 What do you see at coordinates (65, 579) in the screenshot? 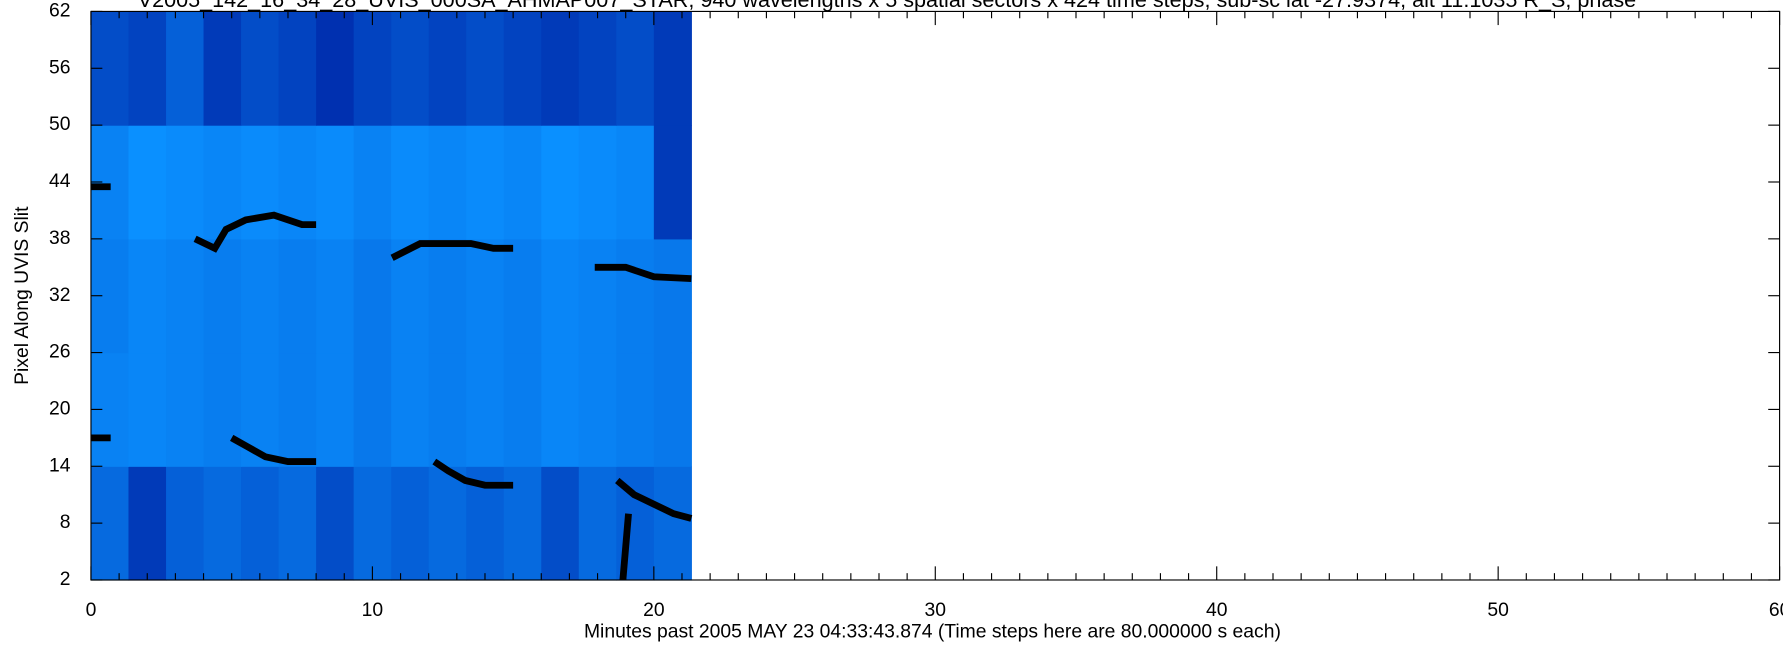
I see `y-tick-label: 2` at bounding box center [65, 579].